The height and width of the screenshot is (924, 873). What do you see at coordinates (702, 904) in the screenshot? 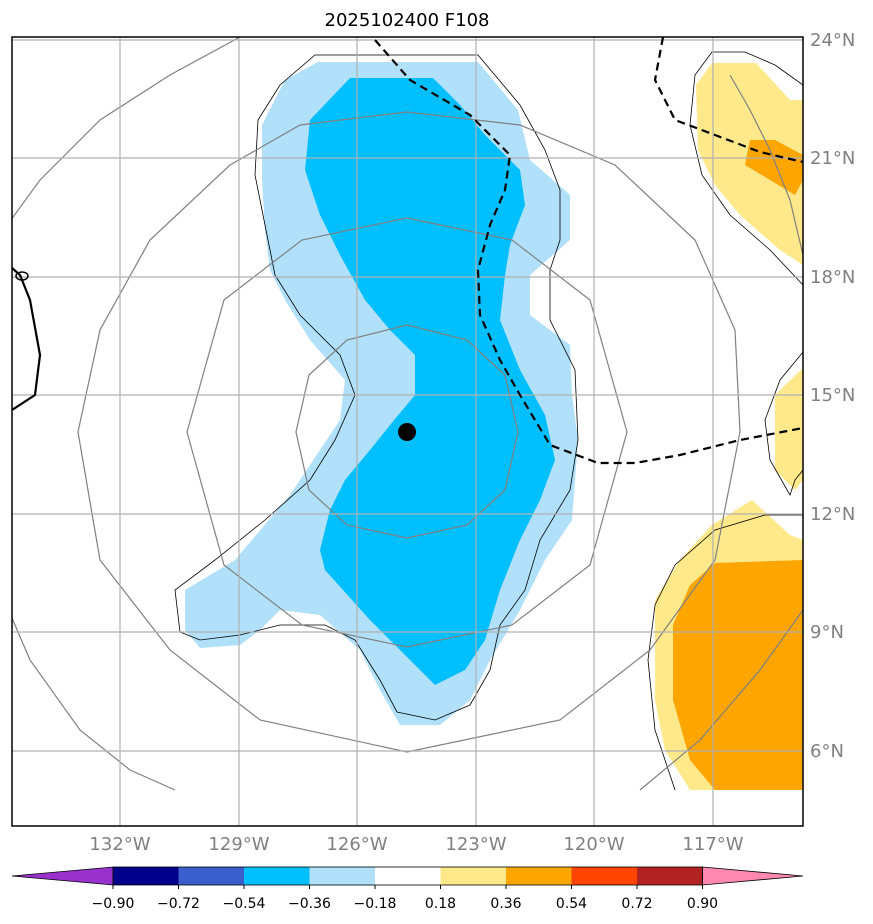
I see `colorbar-tick-label: 0.90` at bounding box center [702, 904].